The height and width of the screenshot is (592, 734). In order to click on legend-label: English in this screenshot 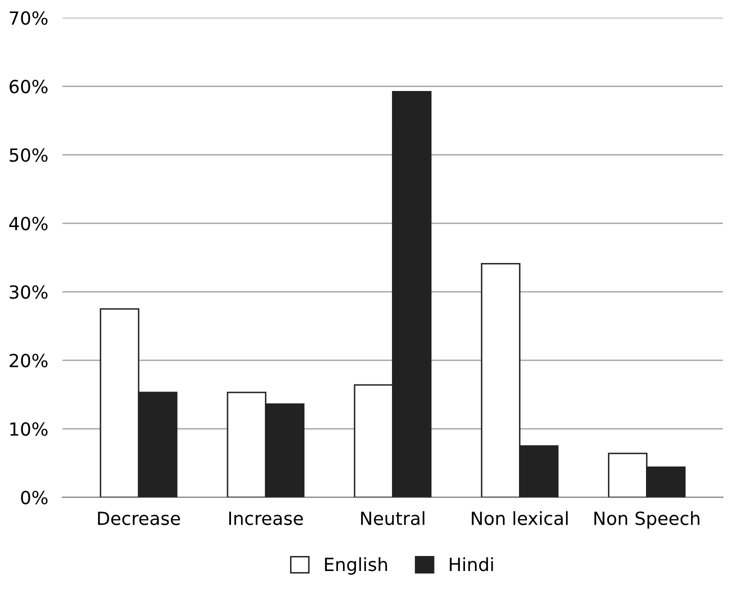, I will do `click(356, 566)`.